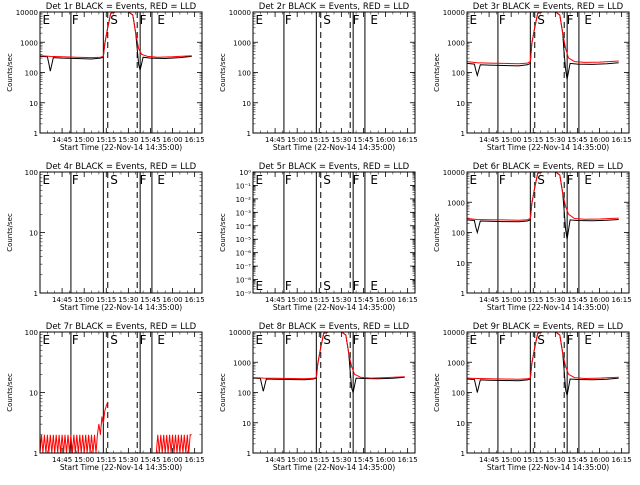  What do you see at coordinates (244, 240) in the screenshot?
I see `y-tick-label: 10⁻⁵` at bounding box center [244, 240].